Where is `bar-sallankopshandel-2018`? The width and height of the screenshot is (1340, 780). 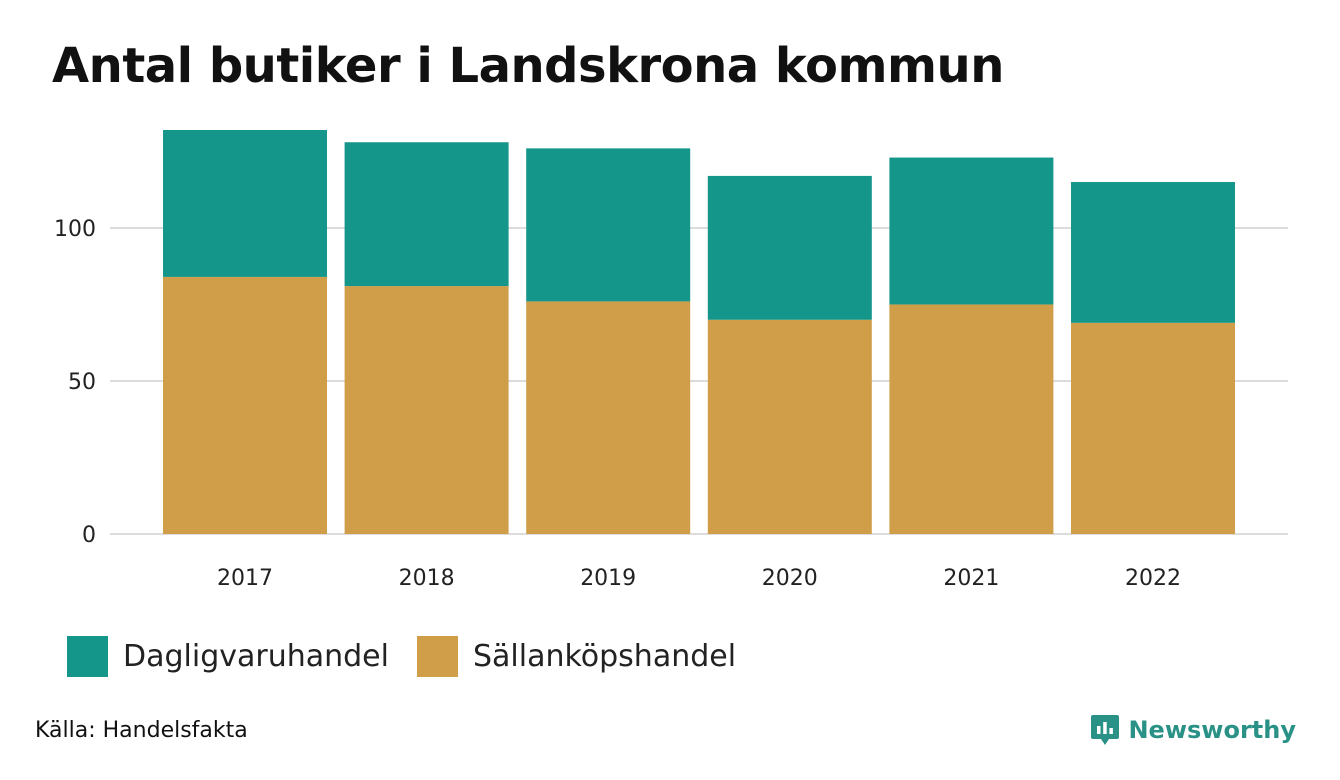
bar-sallankopshandel-2018 is located at coordinates (426, 410).